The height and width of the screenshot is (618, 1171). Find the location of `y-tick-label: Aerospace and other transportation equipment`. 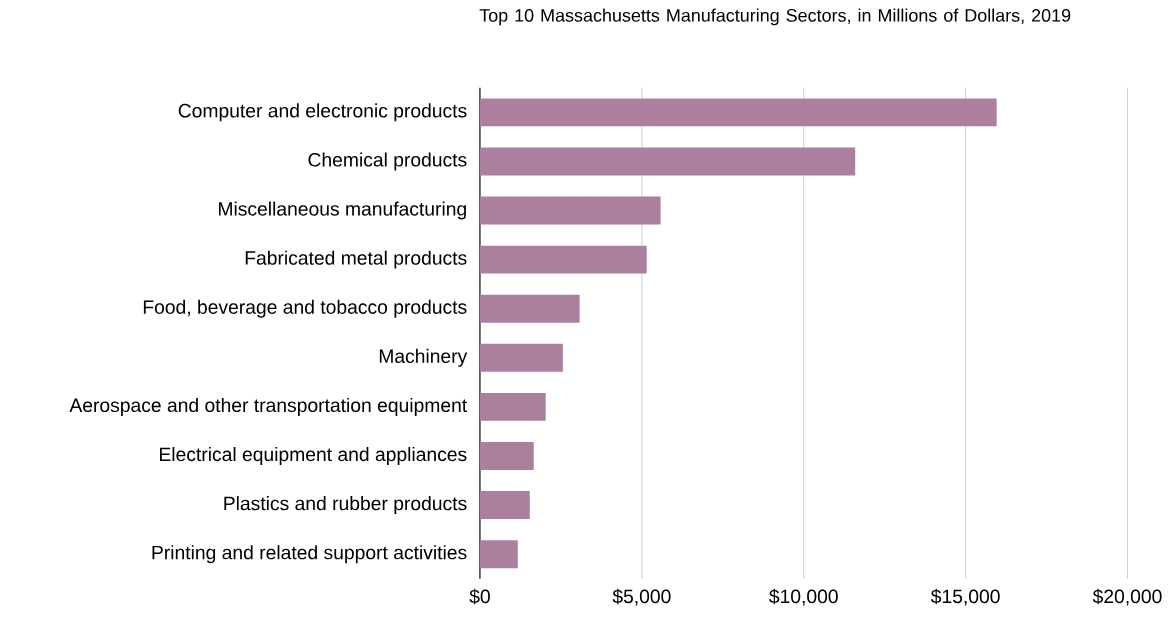

y-tick-label: Aerospace and other transportation equipment is located at coordinates (268, 407).